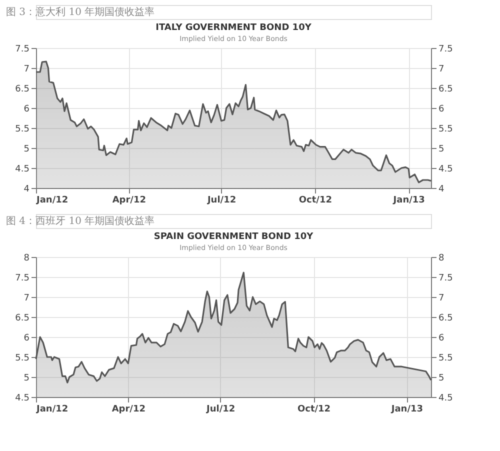 The image size is (500, 451). Describe the element at coordinates (441, 259) in the screenshot. I see `y2-tick-label: 8` at that location.